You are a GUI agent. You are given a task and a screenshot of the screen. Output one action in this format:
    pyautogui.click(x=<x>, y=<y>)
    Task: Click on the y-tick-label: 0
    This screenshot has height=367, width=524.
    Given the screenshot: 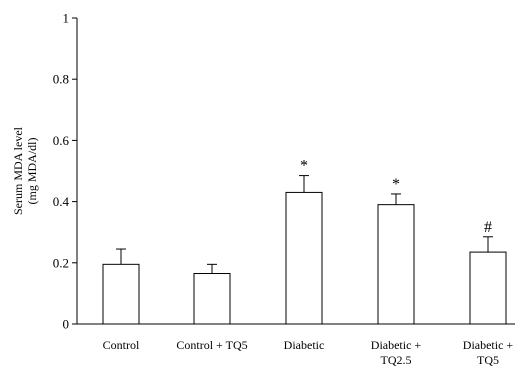 What is the action you would take?
    pyautogui.click(x=66, y=324)
    